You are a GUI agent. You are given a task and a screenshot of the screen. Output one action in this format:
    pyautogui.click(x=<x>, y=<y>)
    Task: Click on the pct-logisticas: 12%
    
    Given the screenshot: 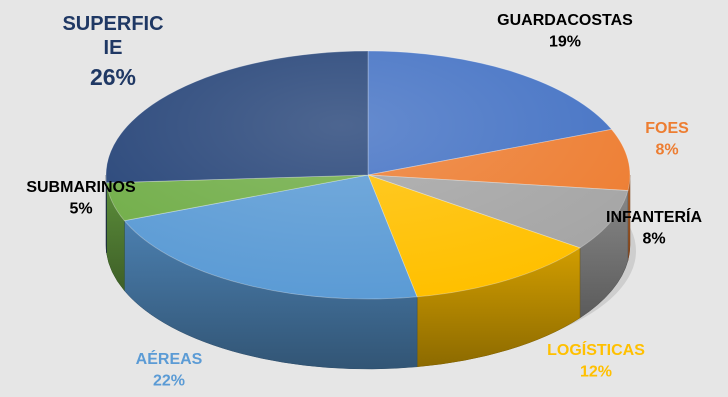 What is the action you would take?
    pyautogui.click(x=596, y=372)
    